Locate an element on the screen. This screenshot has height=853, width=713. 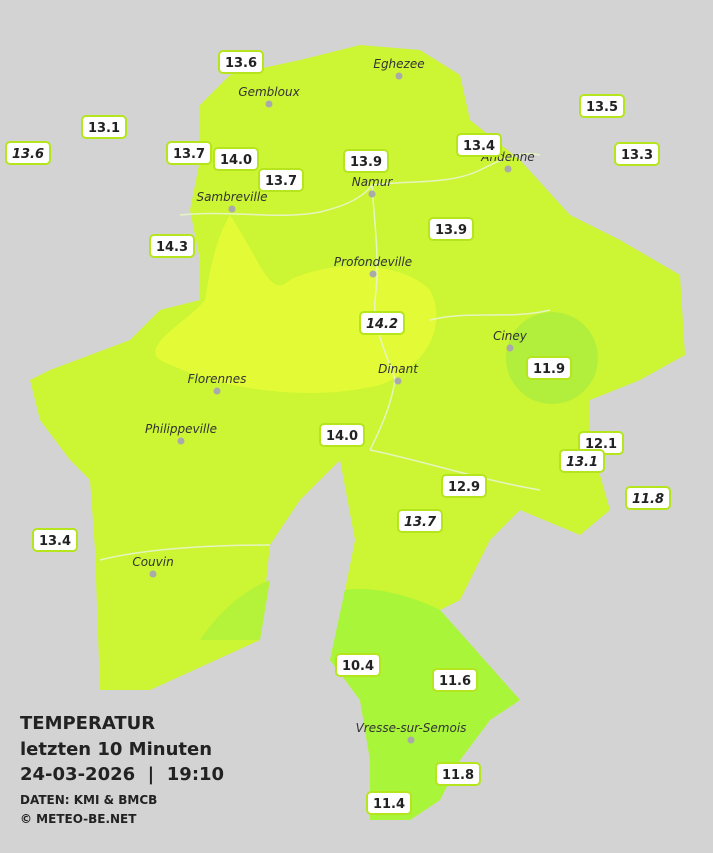
station-value: 11.4 is located at coordinates (389, 804).